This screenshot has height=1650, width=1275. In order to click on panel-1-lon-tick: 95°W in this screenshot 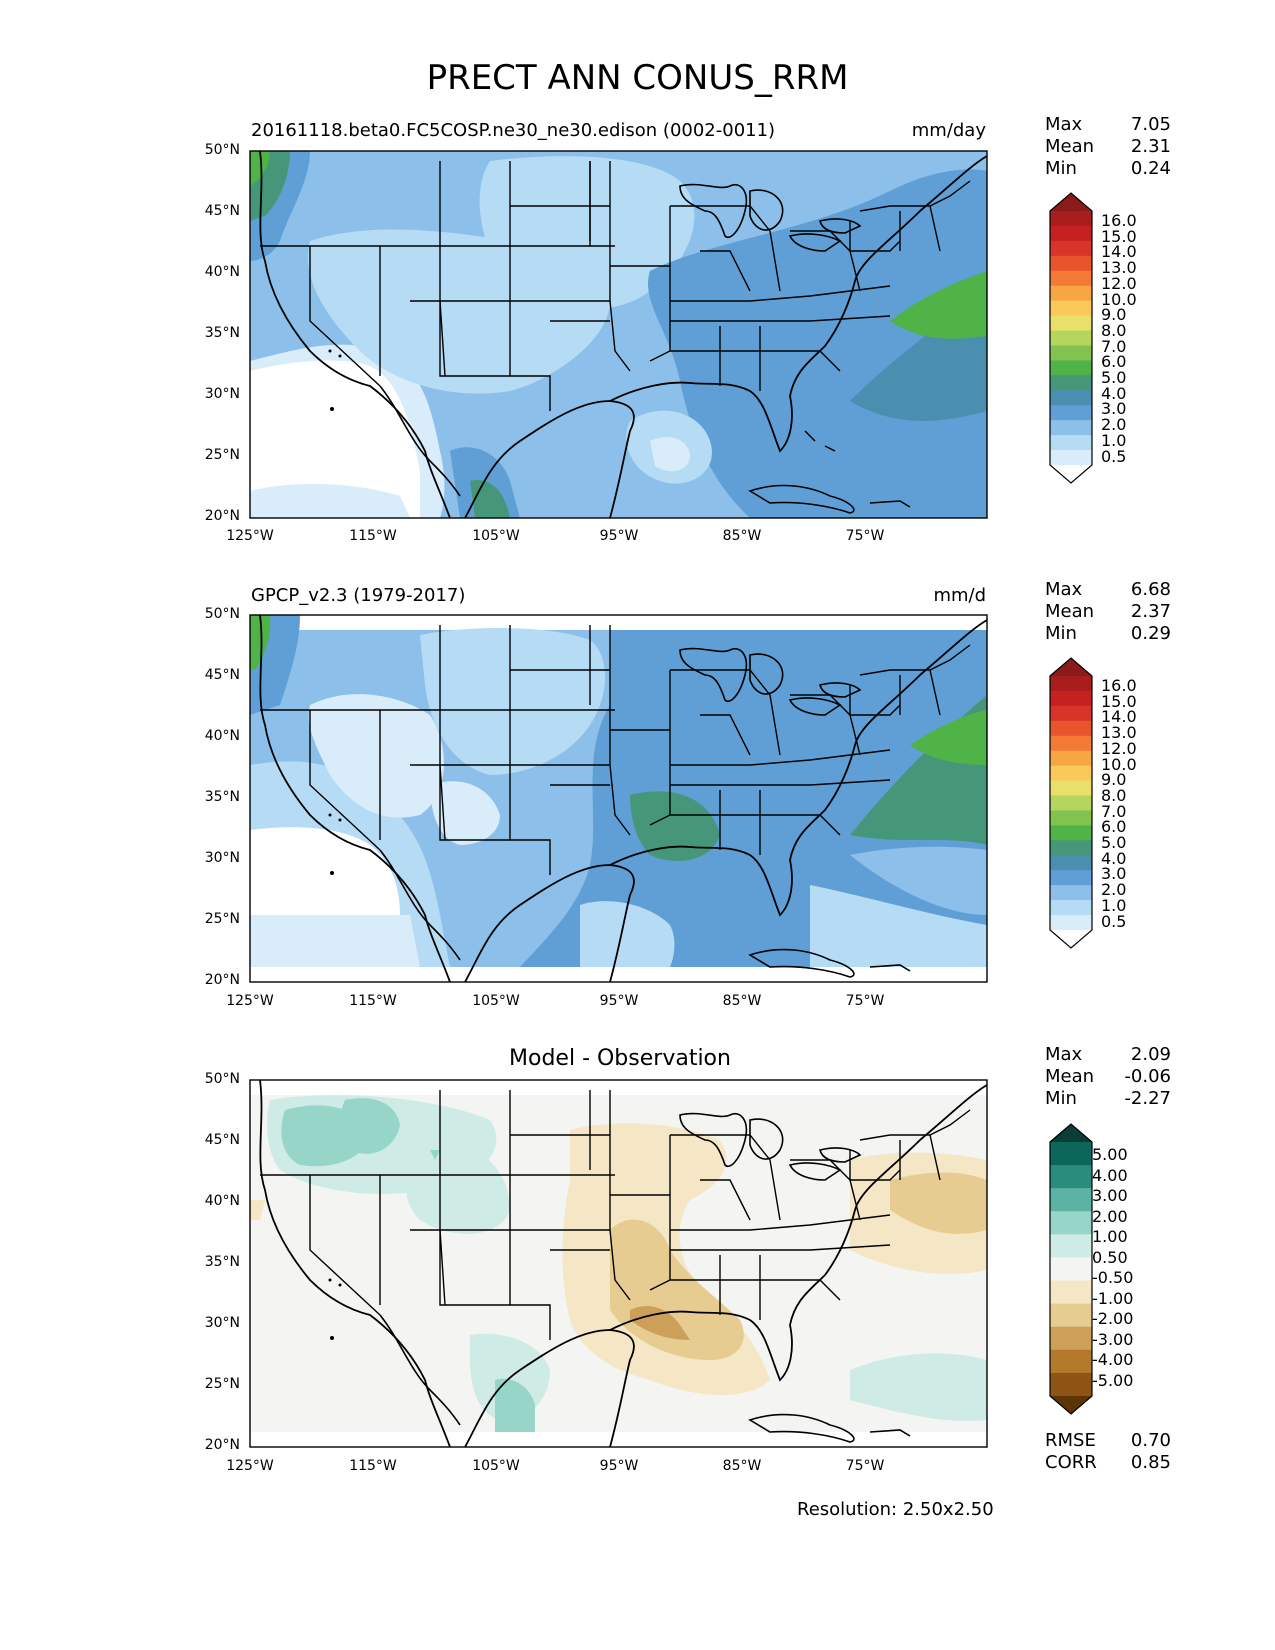, I will do `click(619, 536)`.